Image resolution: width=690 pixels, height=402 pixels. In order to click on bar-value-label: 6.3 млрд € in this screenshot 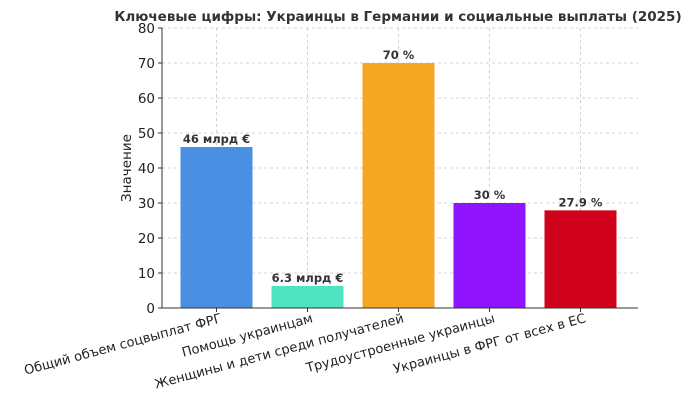, I will do `click(308, 278)`.